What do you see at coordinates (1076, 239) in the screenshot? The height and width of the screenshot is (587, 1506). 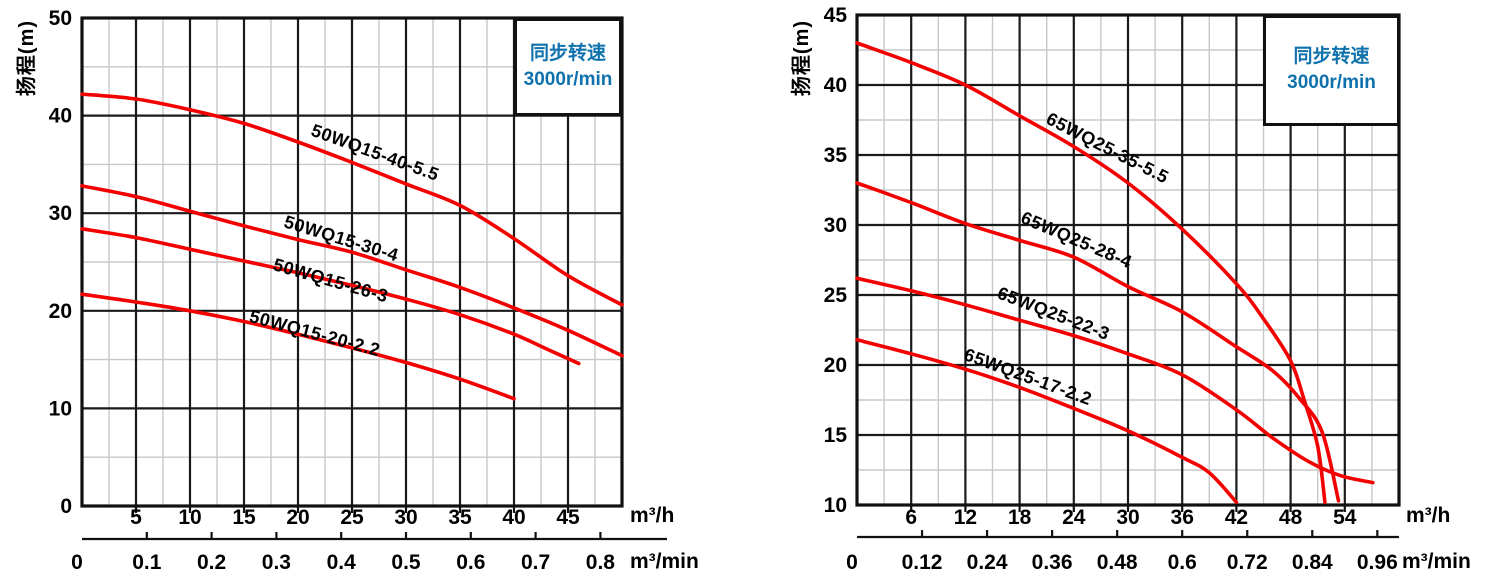 I see `curve-label-65WQ25-28-4: 65WQ25-28-4` at bounding box center [1076, 239].